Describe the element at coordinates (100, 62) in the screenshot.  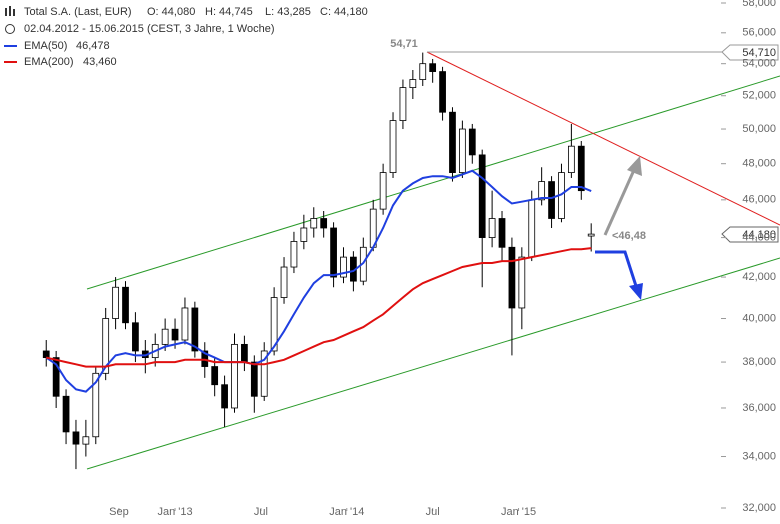
I see `legend-value: 43,460` at that location.